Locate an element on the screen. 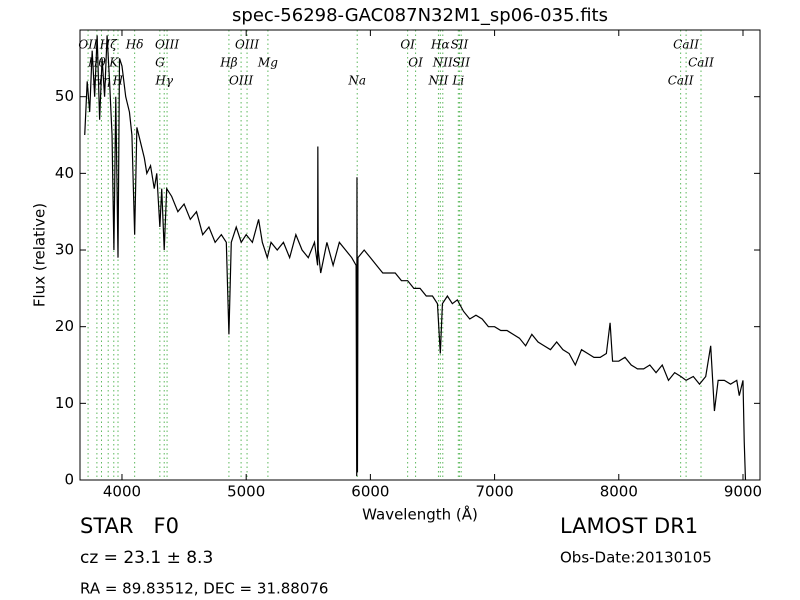 The width and height of the screenshot is (800, 600). y-tick-label: 0 is located at coordinates (69, 480).